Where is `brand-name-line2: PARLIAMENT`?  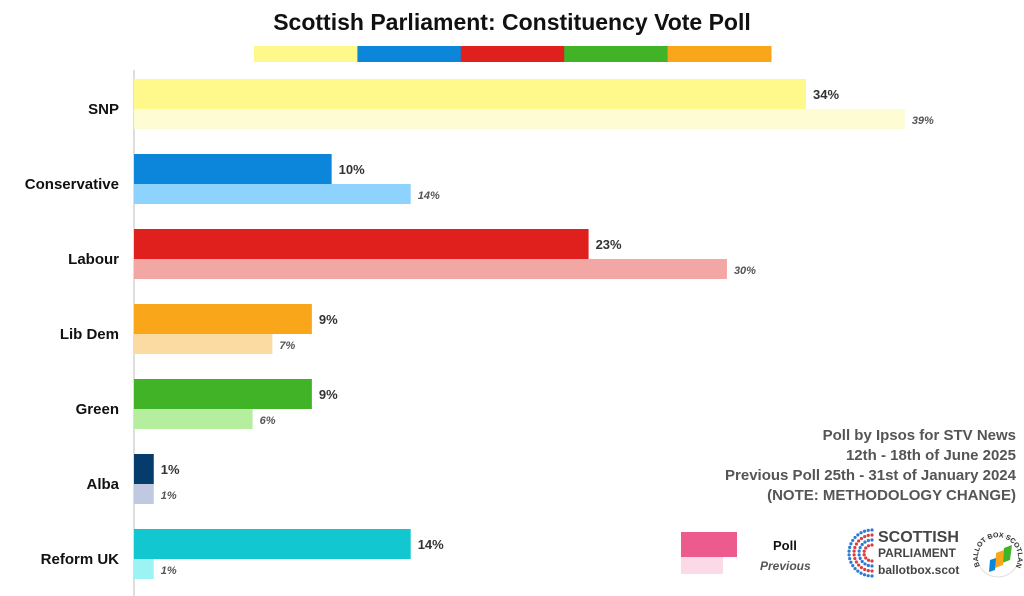
brand-name-line2: PARLIAMENT is located at coordinates (917, 553).